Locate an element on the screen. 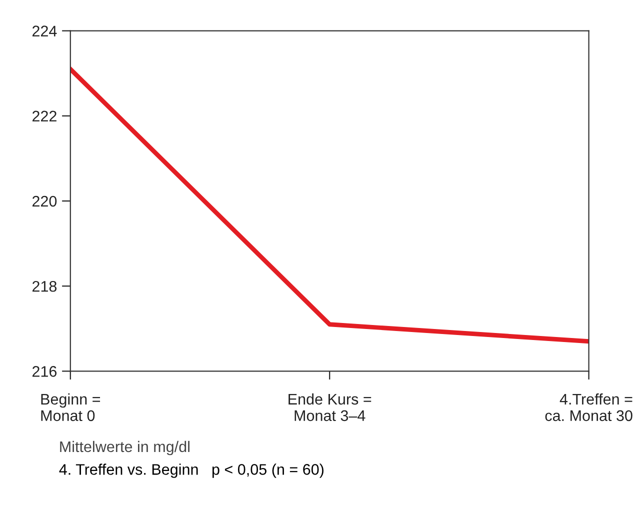 The height and width of the screenshot is (505, 640). x-tick-label: Ende Kurs = Monat 3–4 is located at coordinates (330, 407).